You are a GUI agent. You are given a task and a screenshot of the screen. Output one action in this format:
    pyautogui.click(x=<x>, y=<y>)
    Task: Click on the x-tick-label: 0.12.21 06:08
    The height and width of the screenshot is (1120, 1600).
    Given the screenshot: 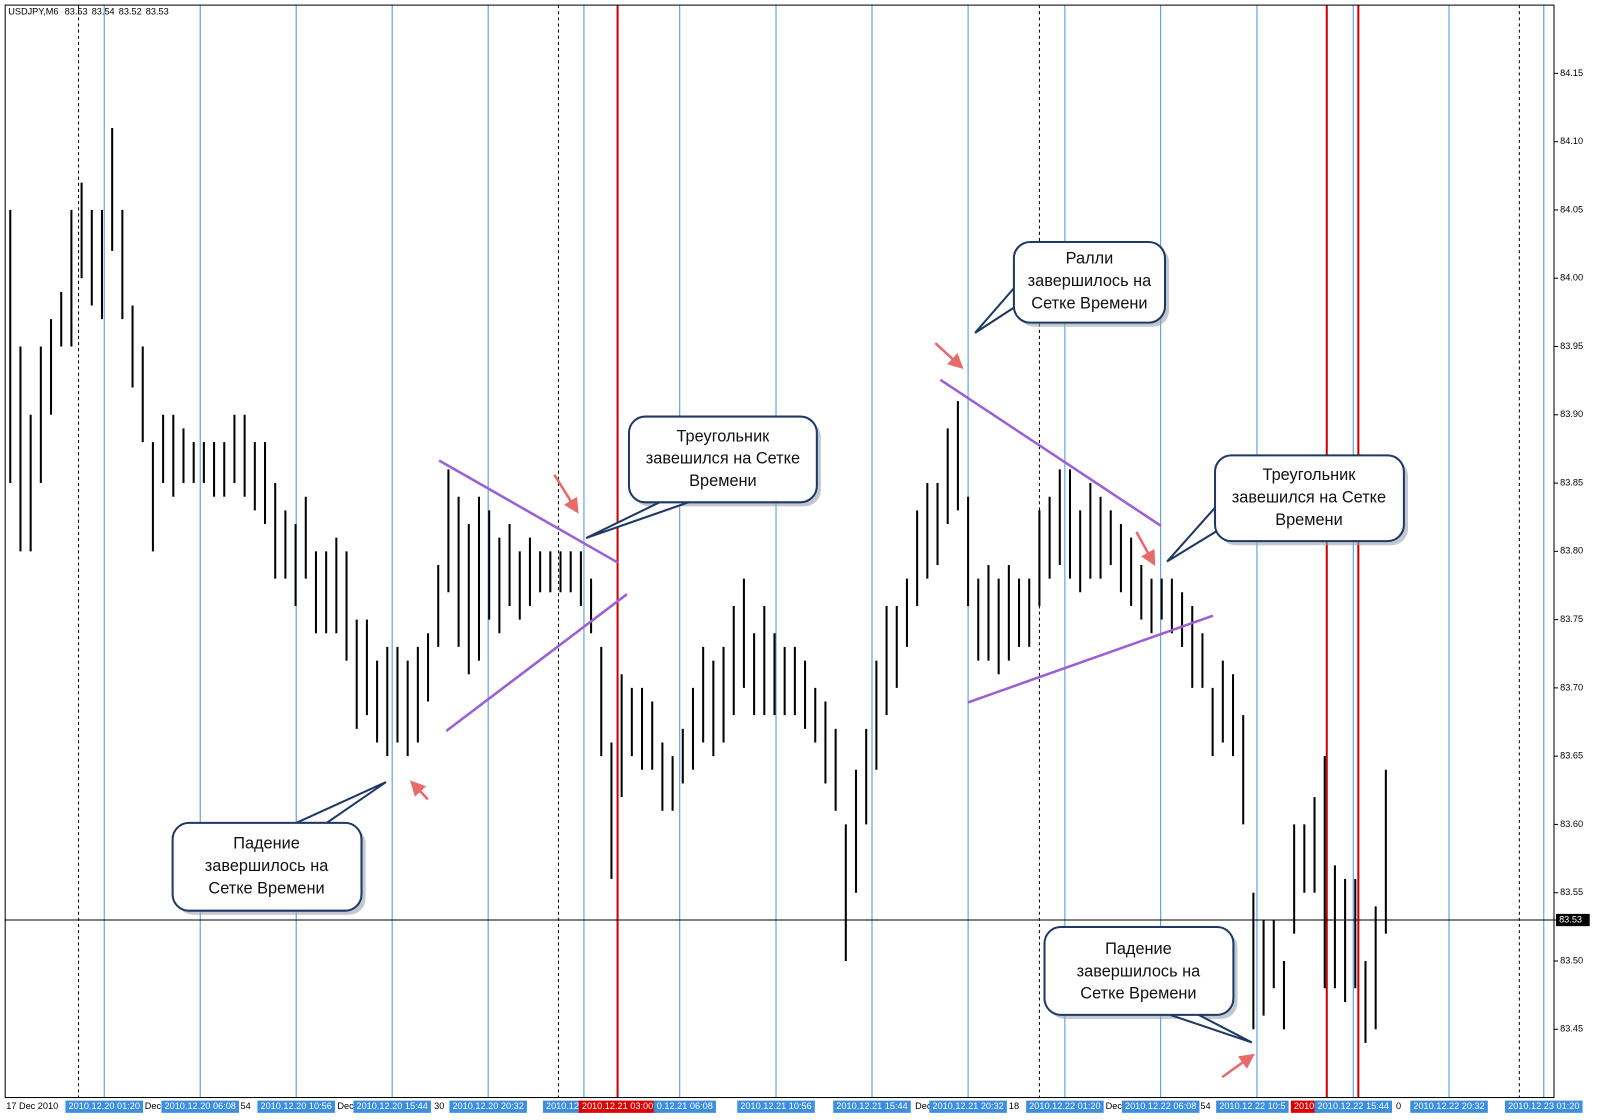 What is the action you would take?
    pyautogui.click(x=685, y=1106)
    